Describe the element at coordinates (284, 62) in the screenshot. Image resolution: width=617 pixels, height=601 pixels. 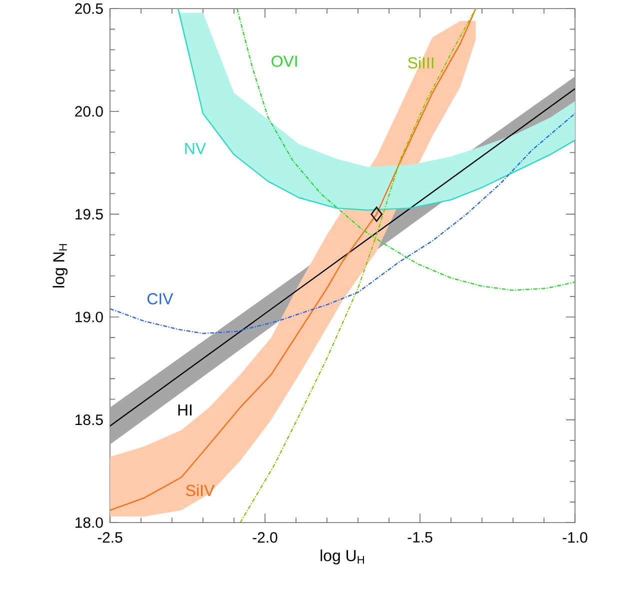
I see `series-label: OVI` at that location.